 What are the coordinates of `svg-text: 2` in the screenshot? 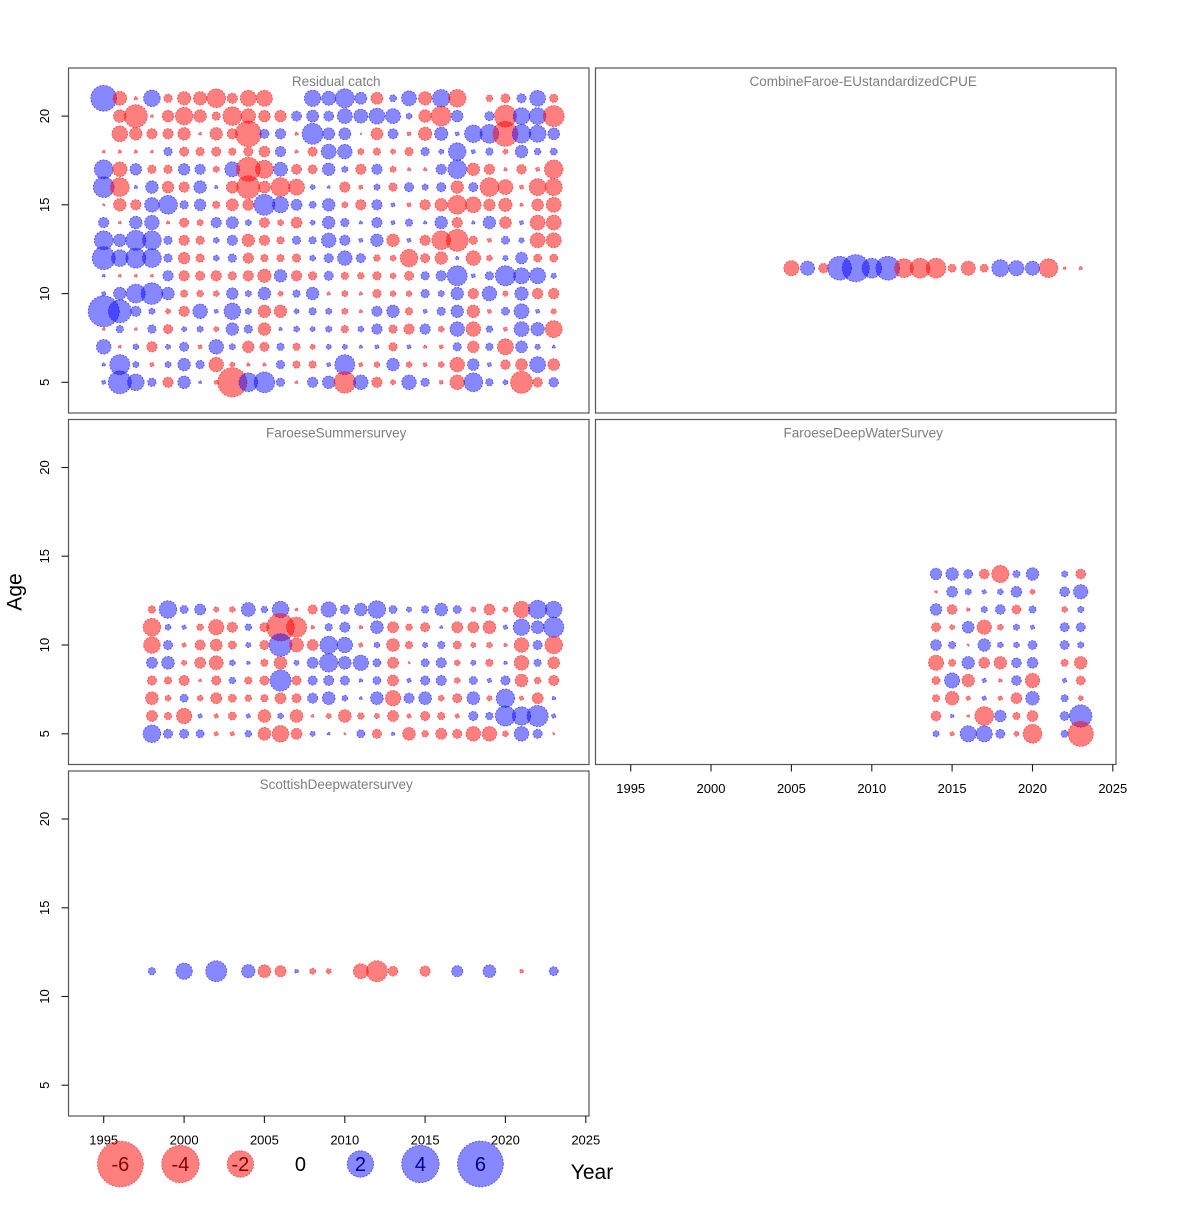 It's located at (360, 1165).